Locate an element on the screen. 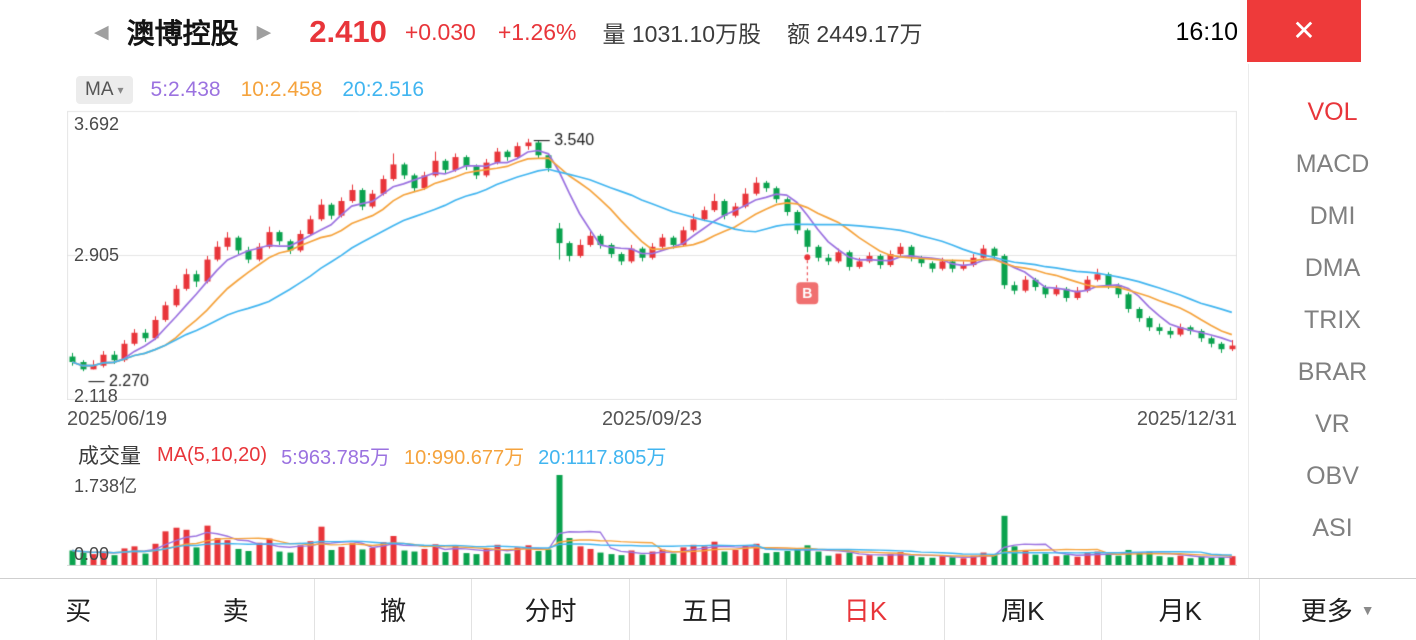  tab-buy: 买 is located at coordinates (78, 611).